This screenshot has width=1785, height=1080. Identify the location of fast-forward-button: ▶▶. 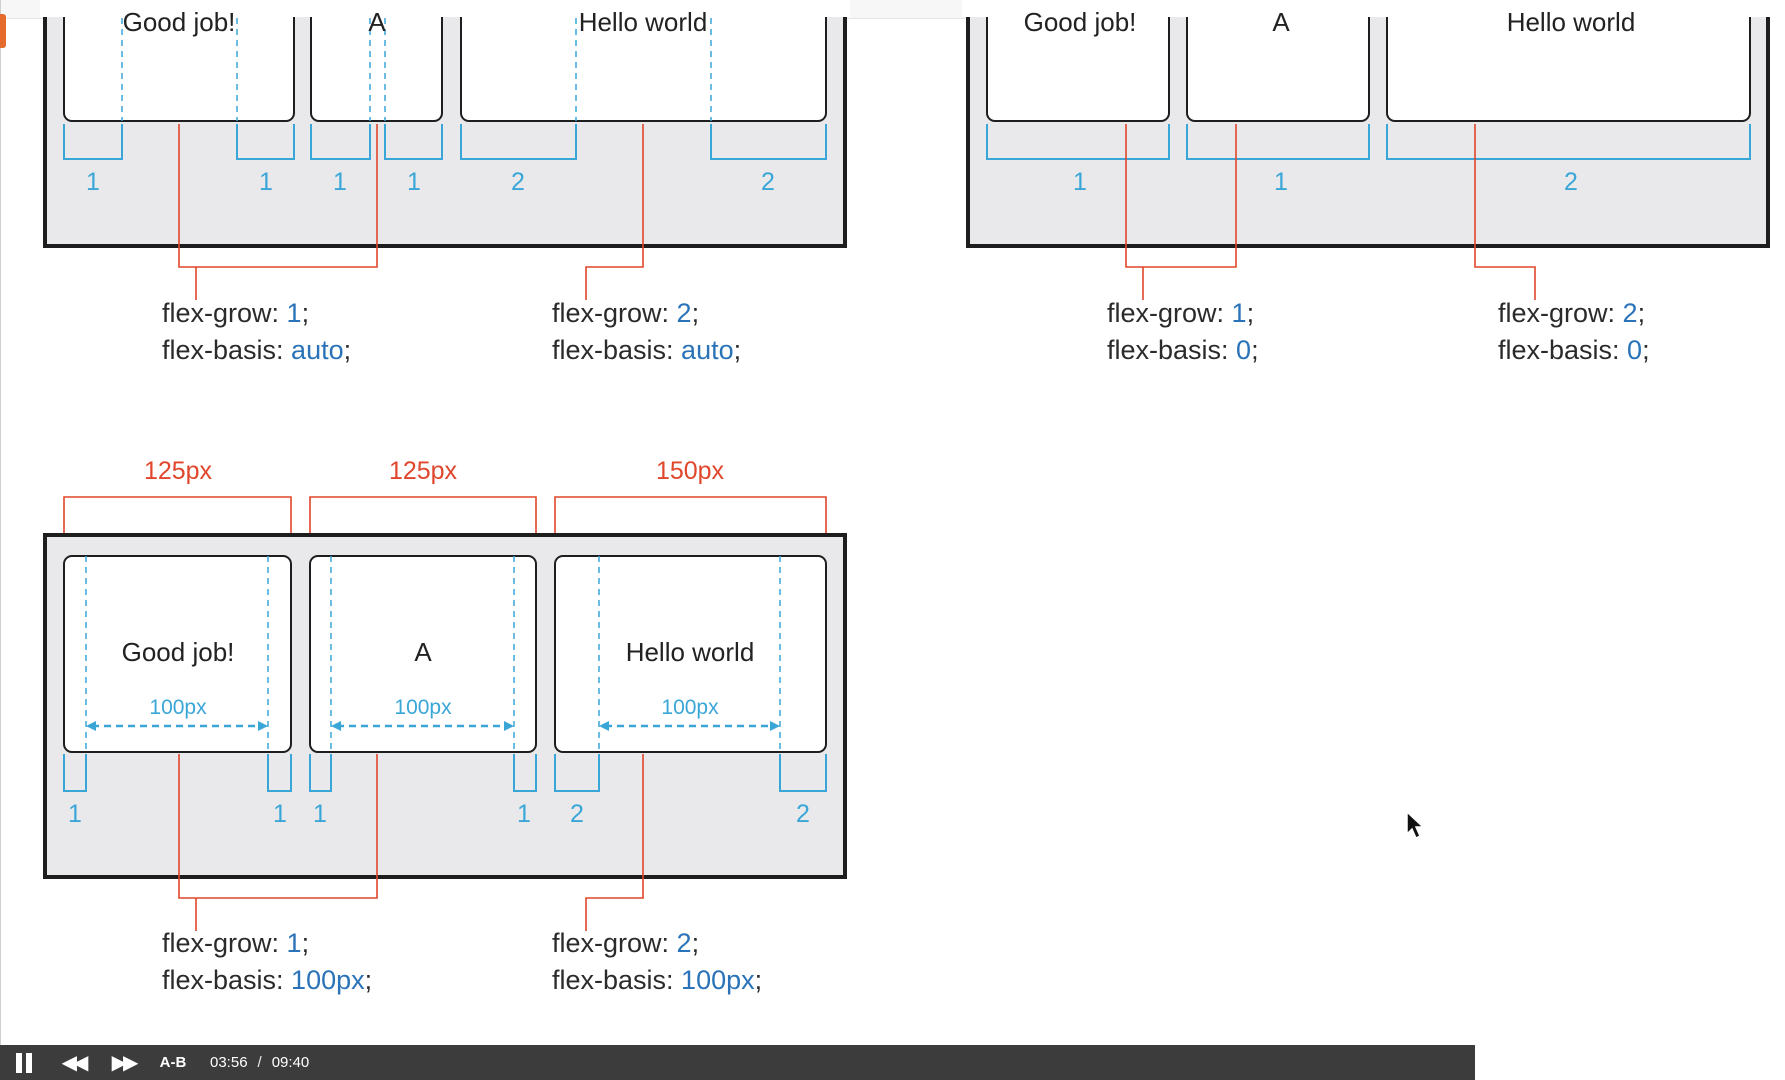
(123, 1062).